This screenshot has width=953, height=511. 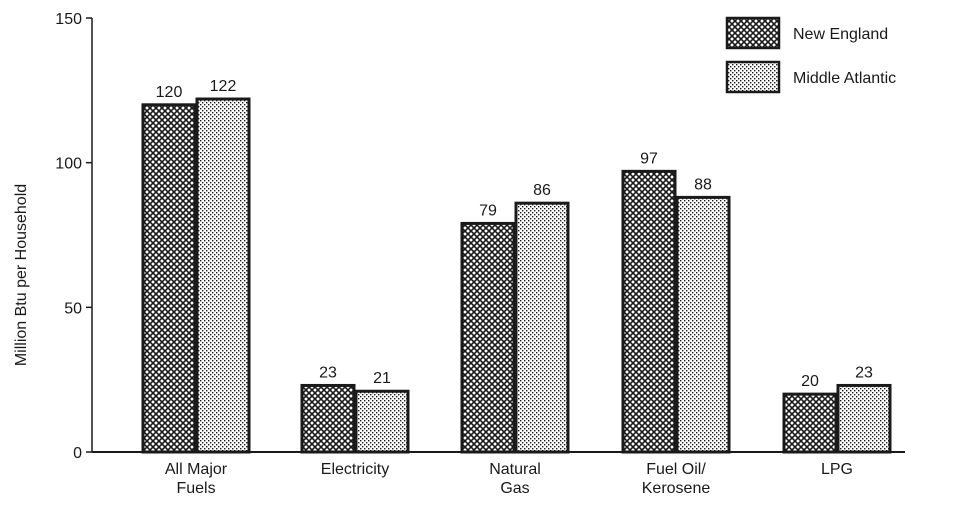 I want to click on y-tick-label: 50, so click(x=73, y=308).